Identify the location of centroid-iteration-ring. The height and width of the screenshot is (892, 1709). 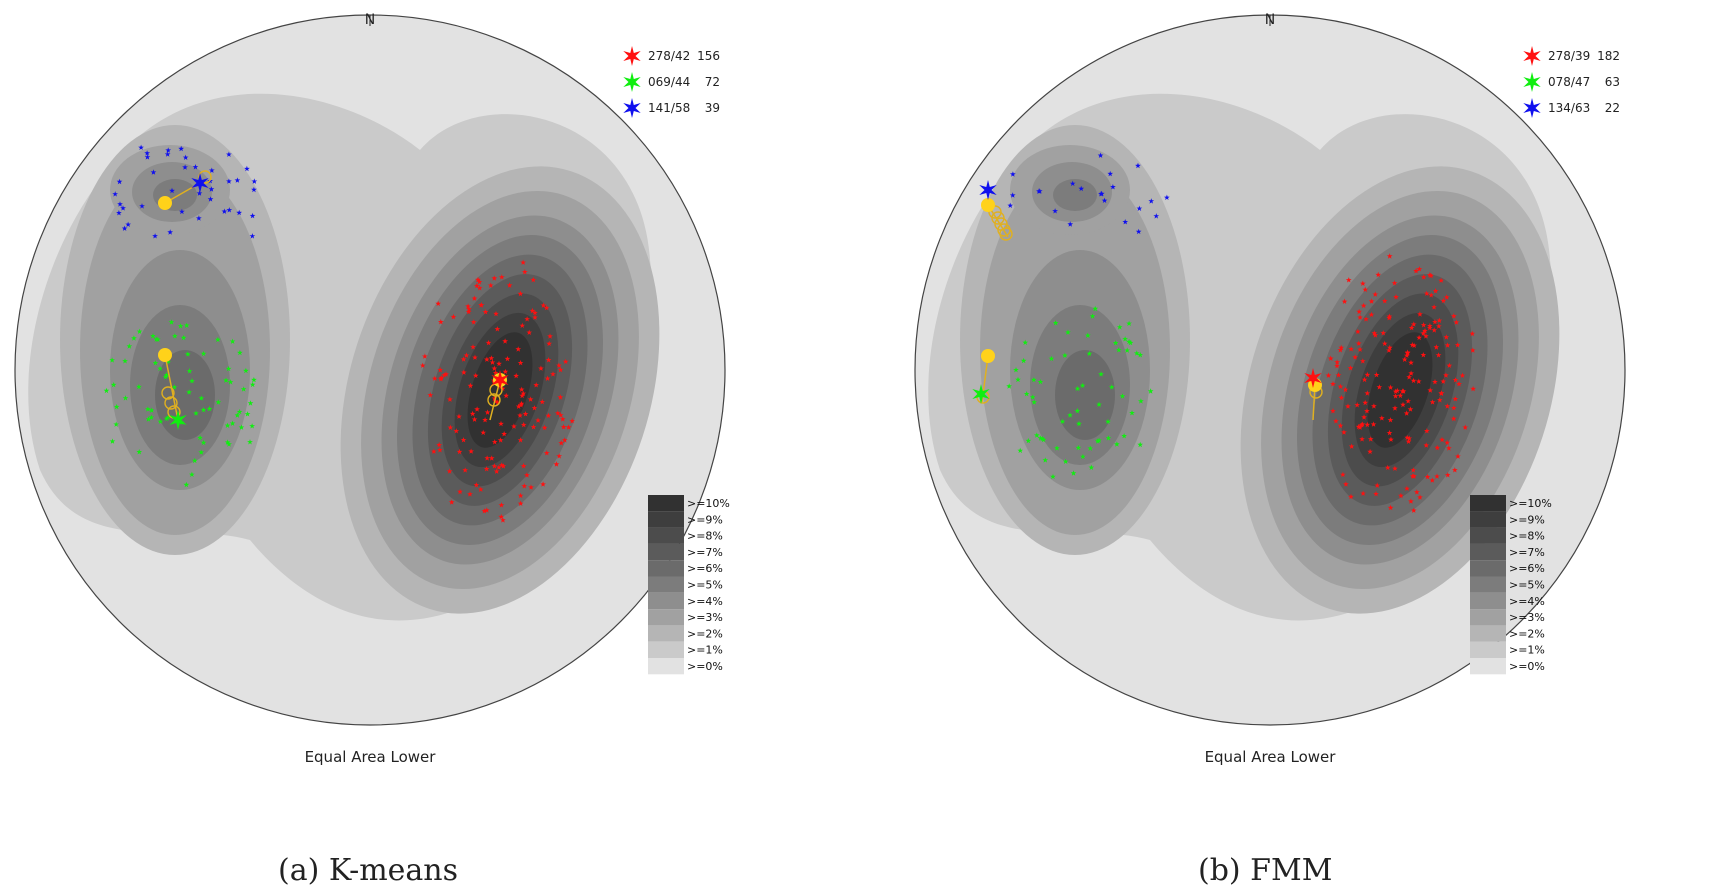
(168, 393).